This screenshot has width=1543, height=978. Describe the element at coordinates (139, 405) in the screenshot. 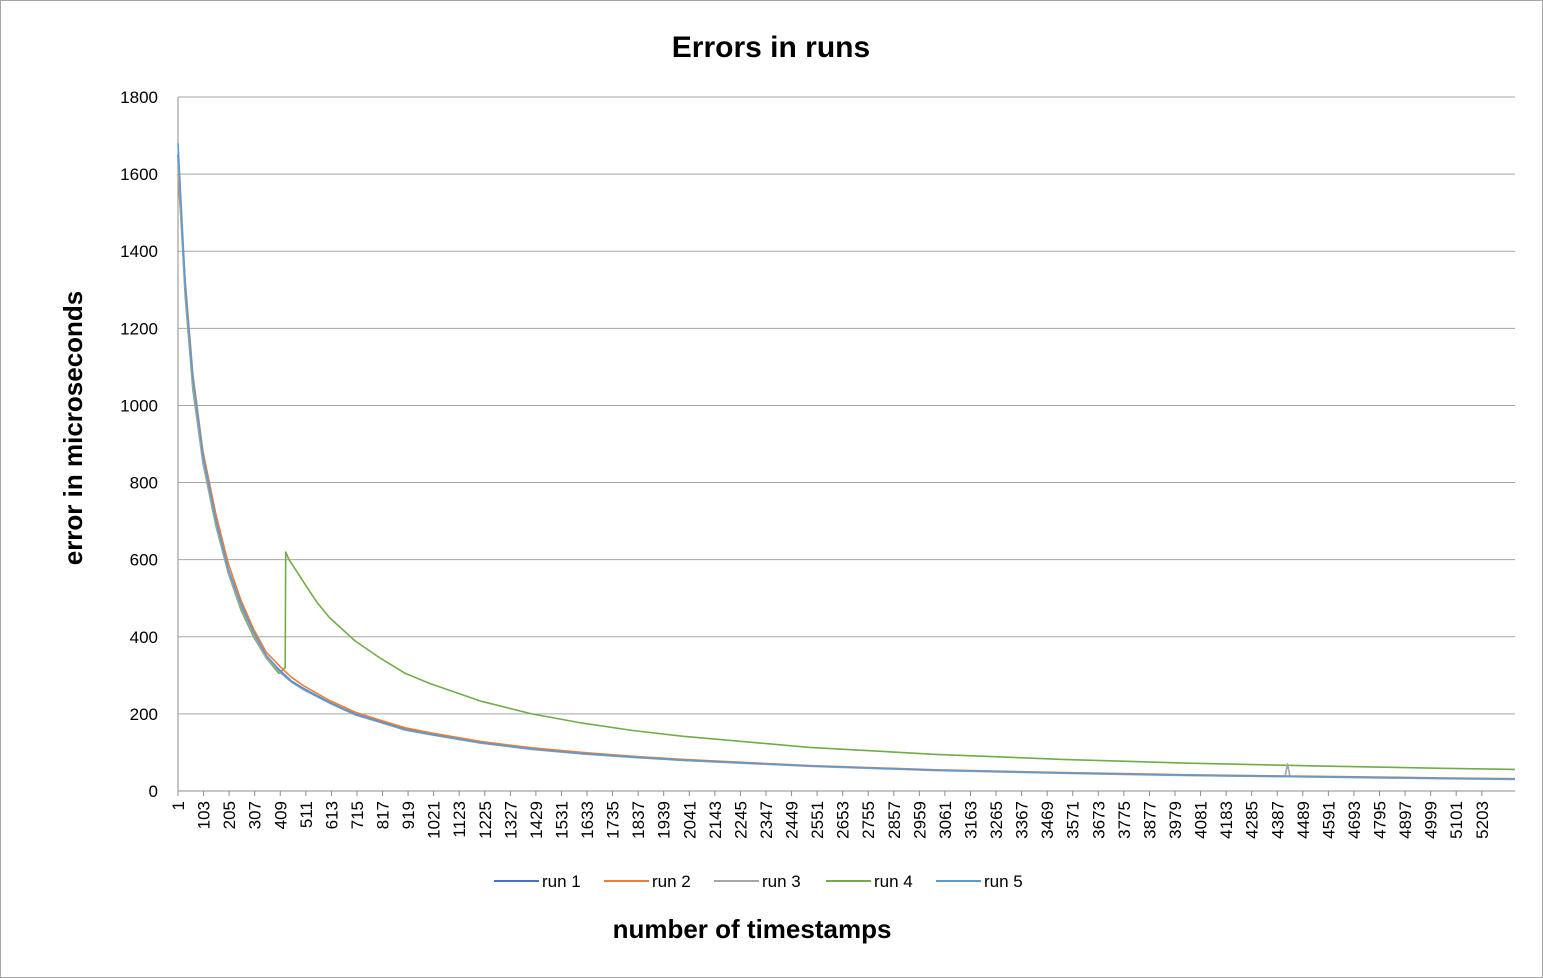

I see `y-tick-label: 1000` at that location.